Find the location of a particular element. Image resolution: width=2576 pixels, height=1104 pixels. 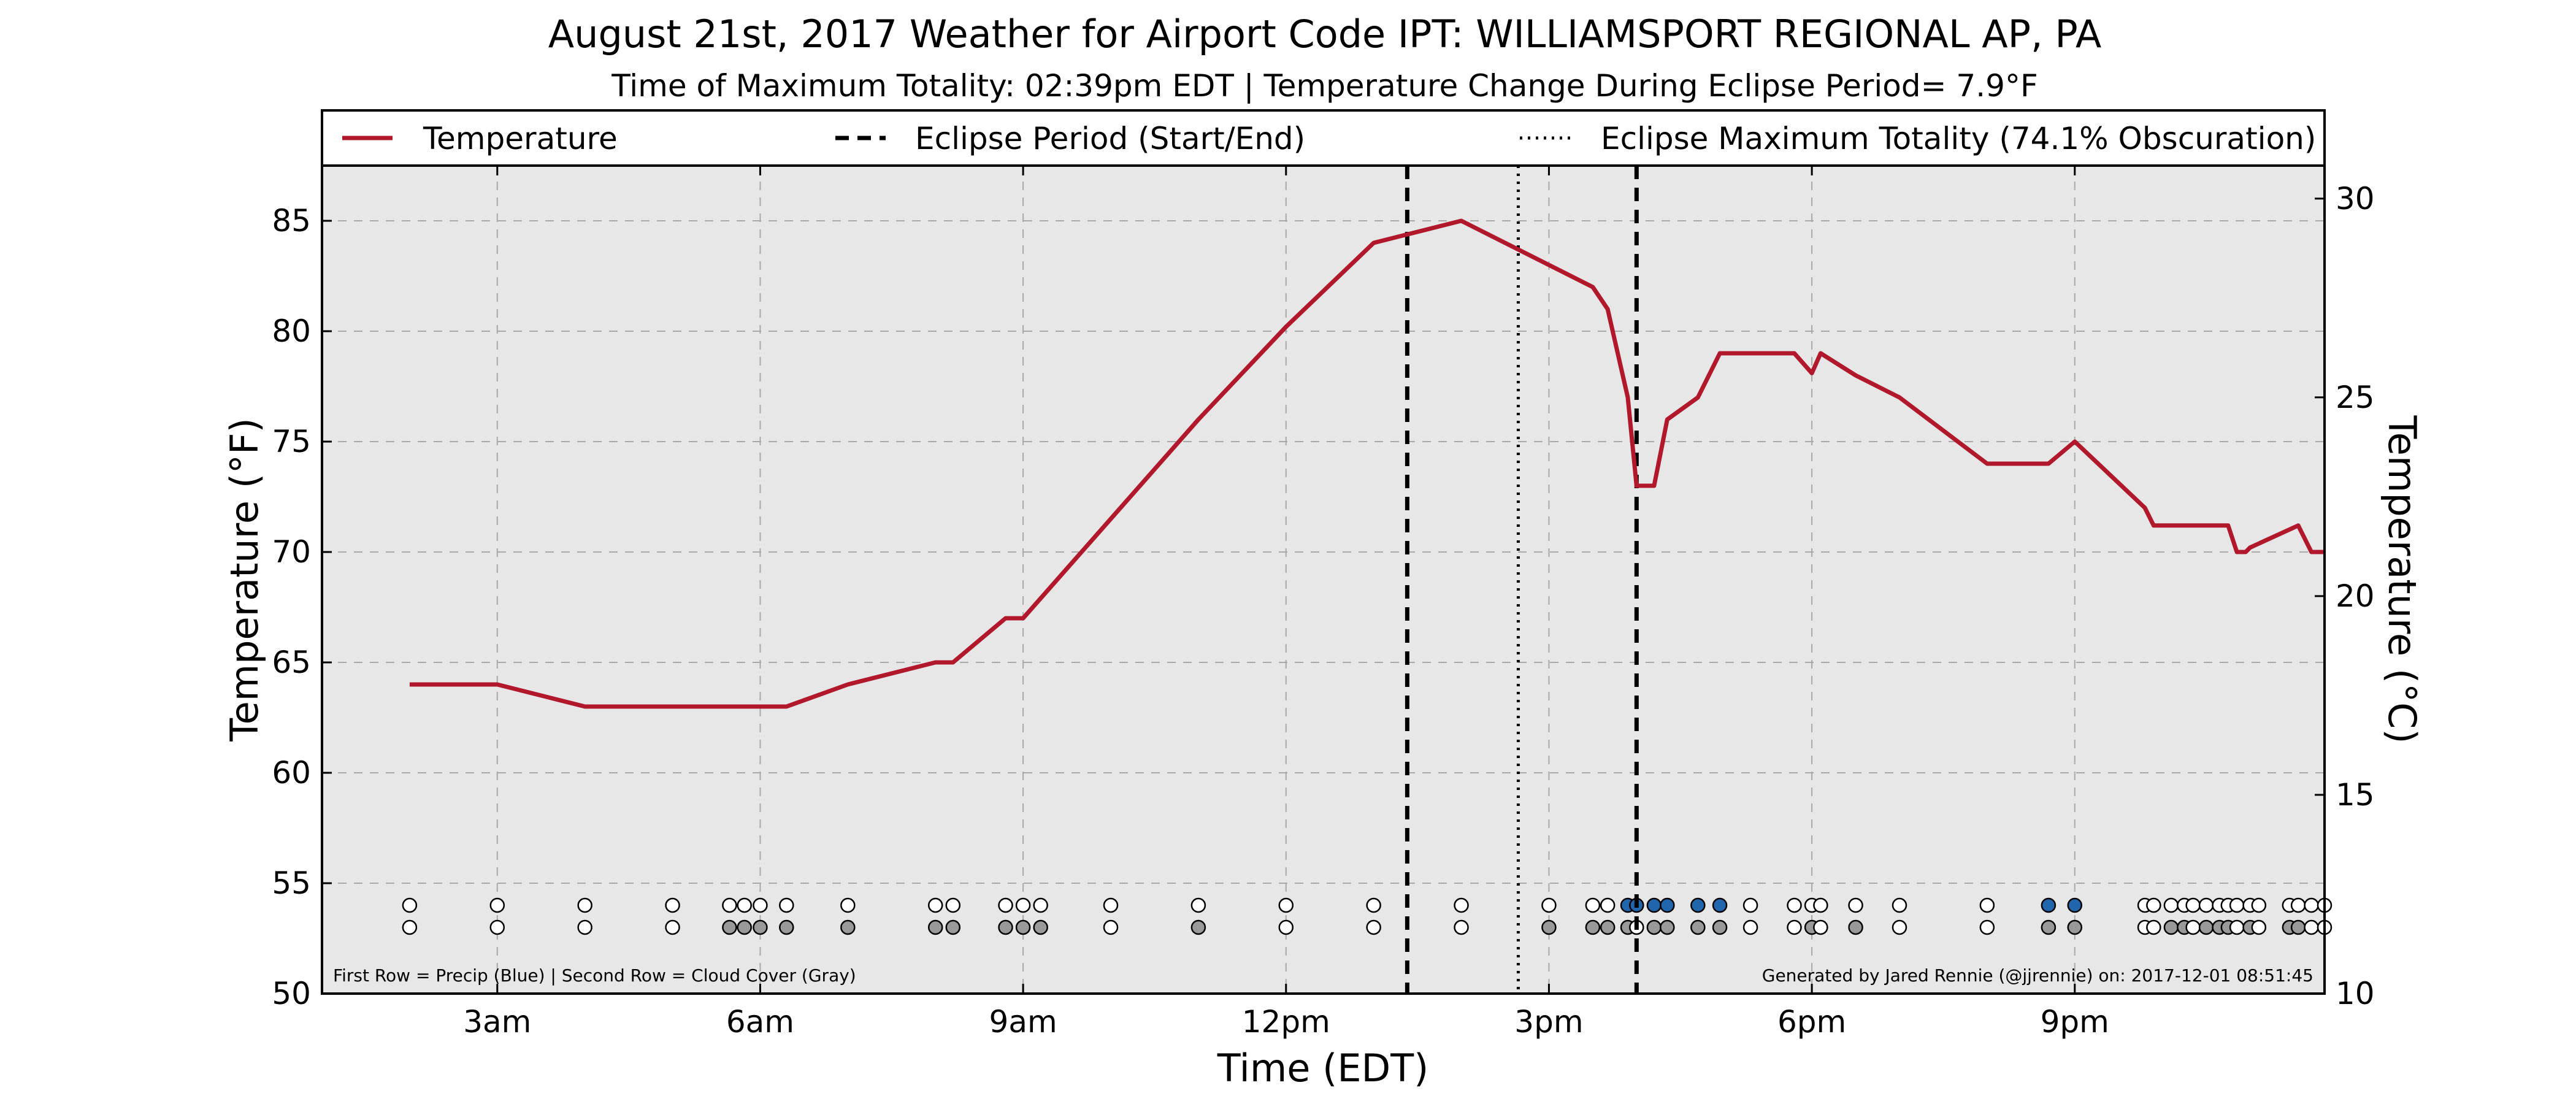

x-tick-label: 12pm is located at coordinates (1286, 1022).